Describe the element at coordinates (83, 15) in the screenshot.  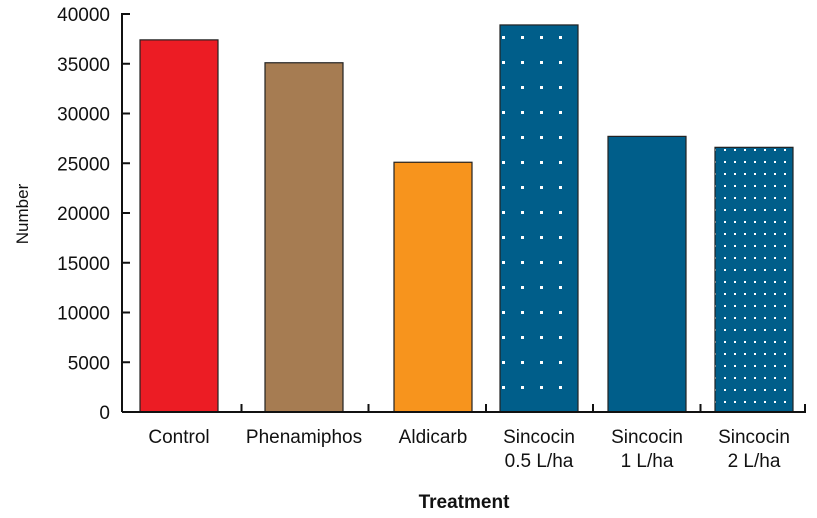
I see `y-tick-label-8: 40000` at that location.